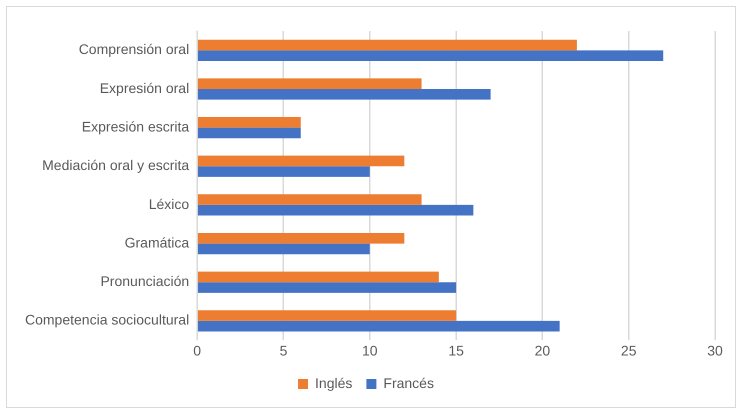 The height and width of the screenshot is (414, 742). I want to click on legend-label: Francés, so click(408, 382).